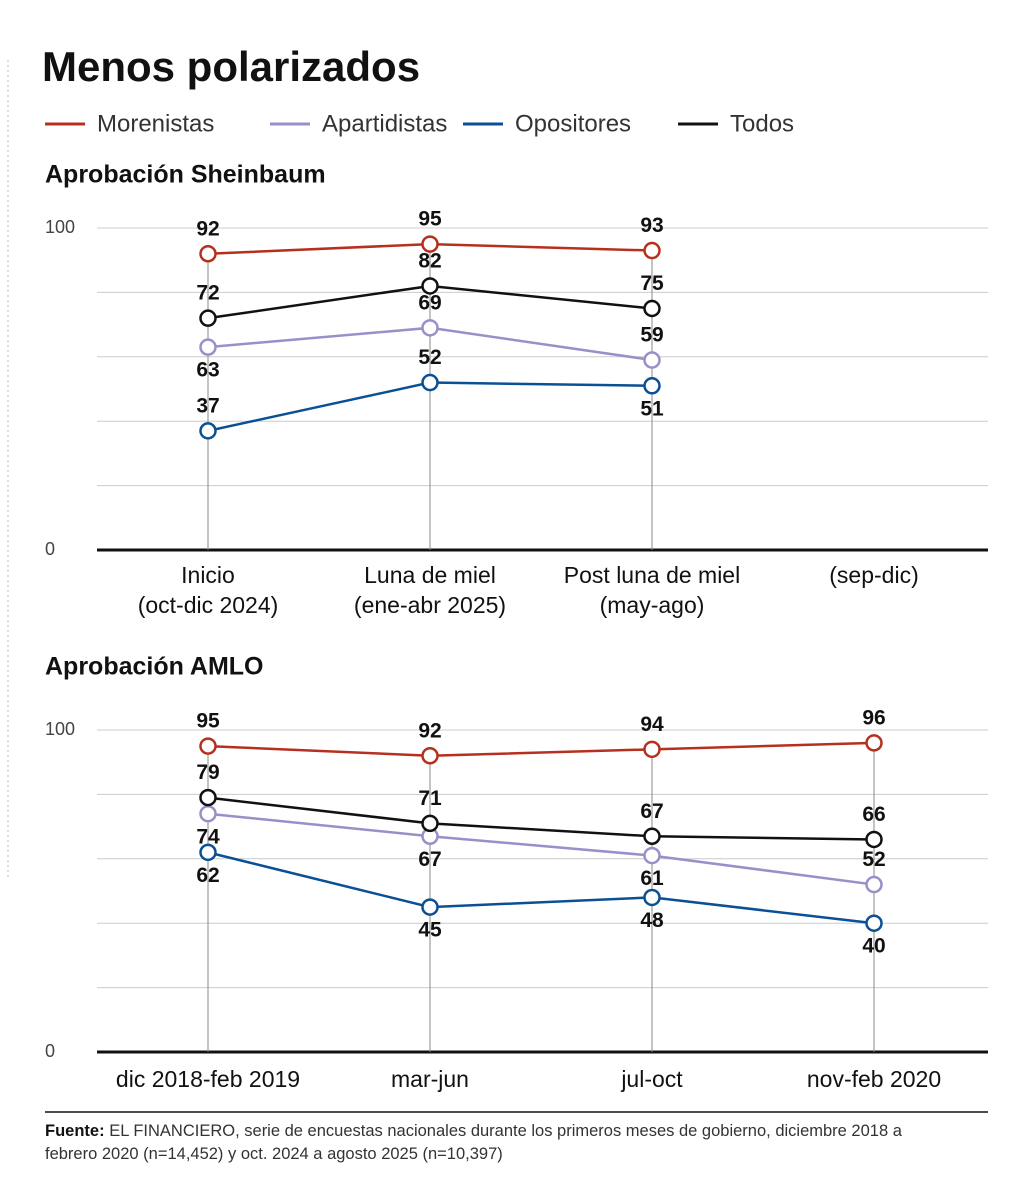  What do you see at coordinates (573, 123) in the screenshot?
I see `legend-label: Opositores` at bounding box center [573, 123].